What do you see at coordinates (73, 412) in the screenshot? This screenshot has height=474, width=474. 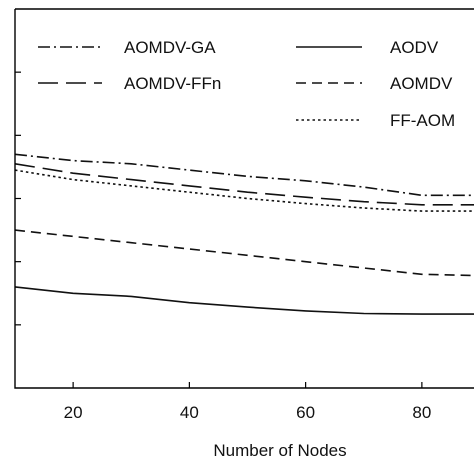 I see `x-tick-label: 20` at bounding box center [73, 412].